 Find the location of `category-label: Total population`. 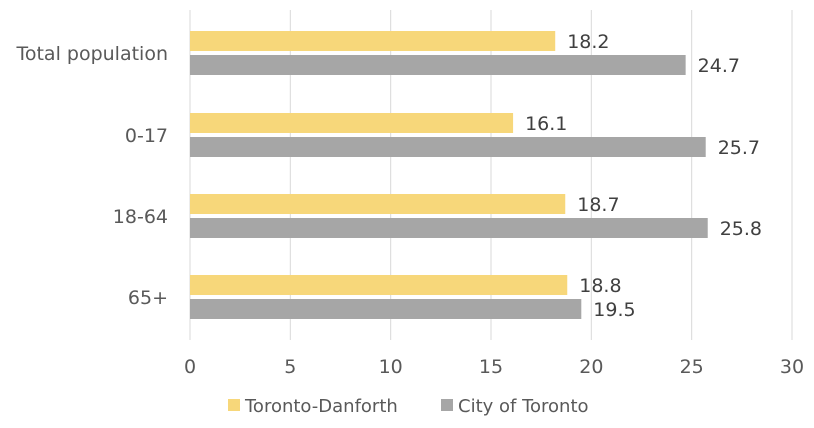

category-label: Total population is located at coordinates (91, 54).